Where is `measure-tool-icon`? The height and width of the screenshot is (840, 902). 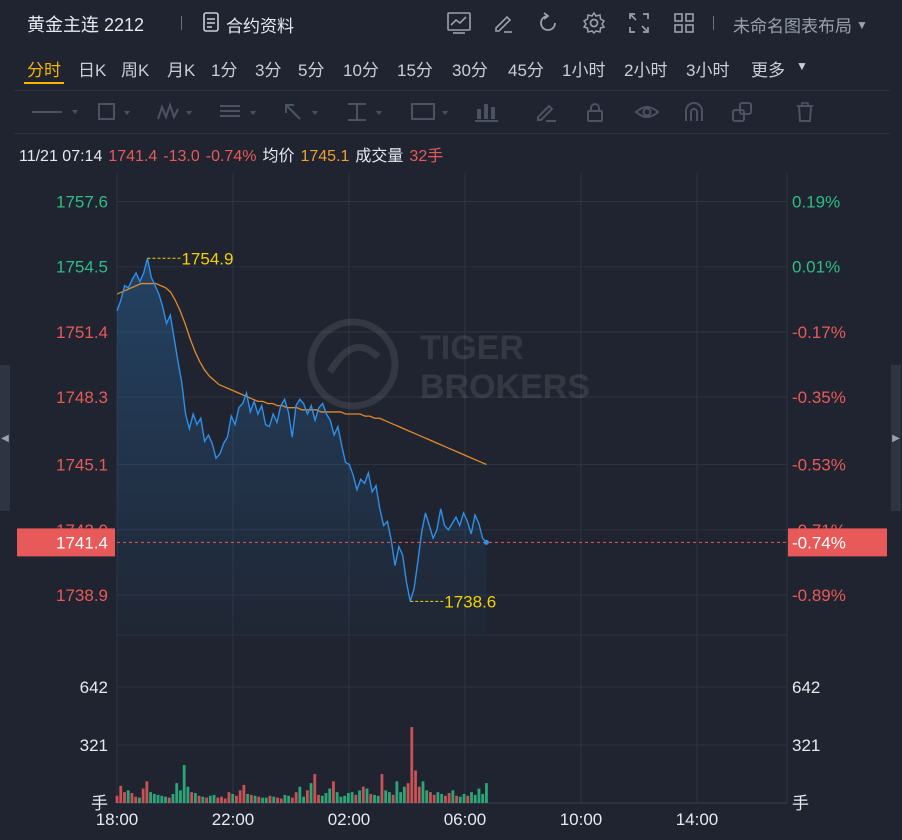
measure-tool-icon is located at coordinates (367, 112).